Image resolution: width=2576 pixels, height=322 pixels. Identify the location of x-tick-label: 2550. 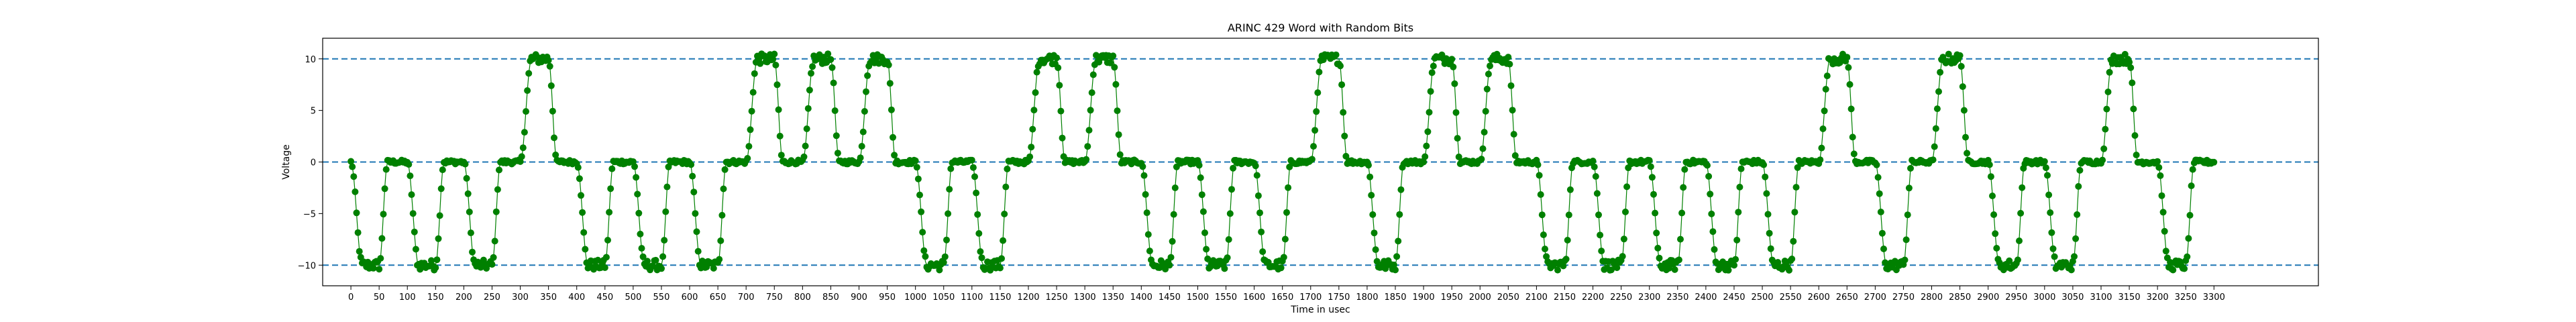
(1791, 297).